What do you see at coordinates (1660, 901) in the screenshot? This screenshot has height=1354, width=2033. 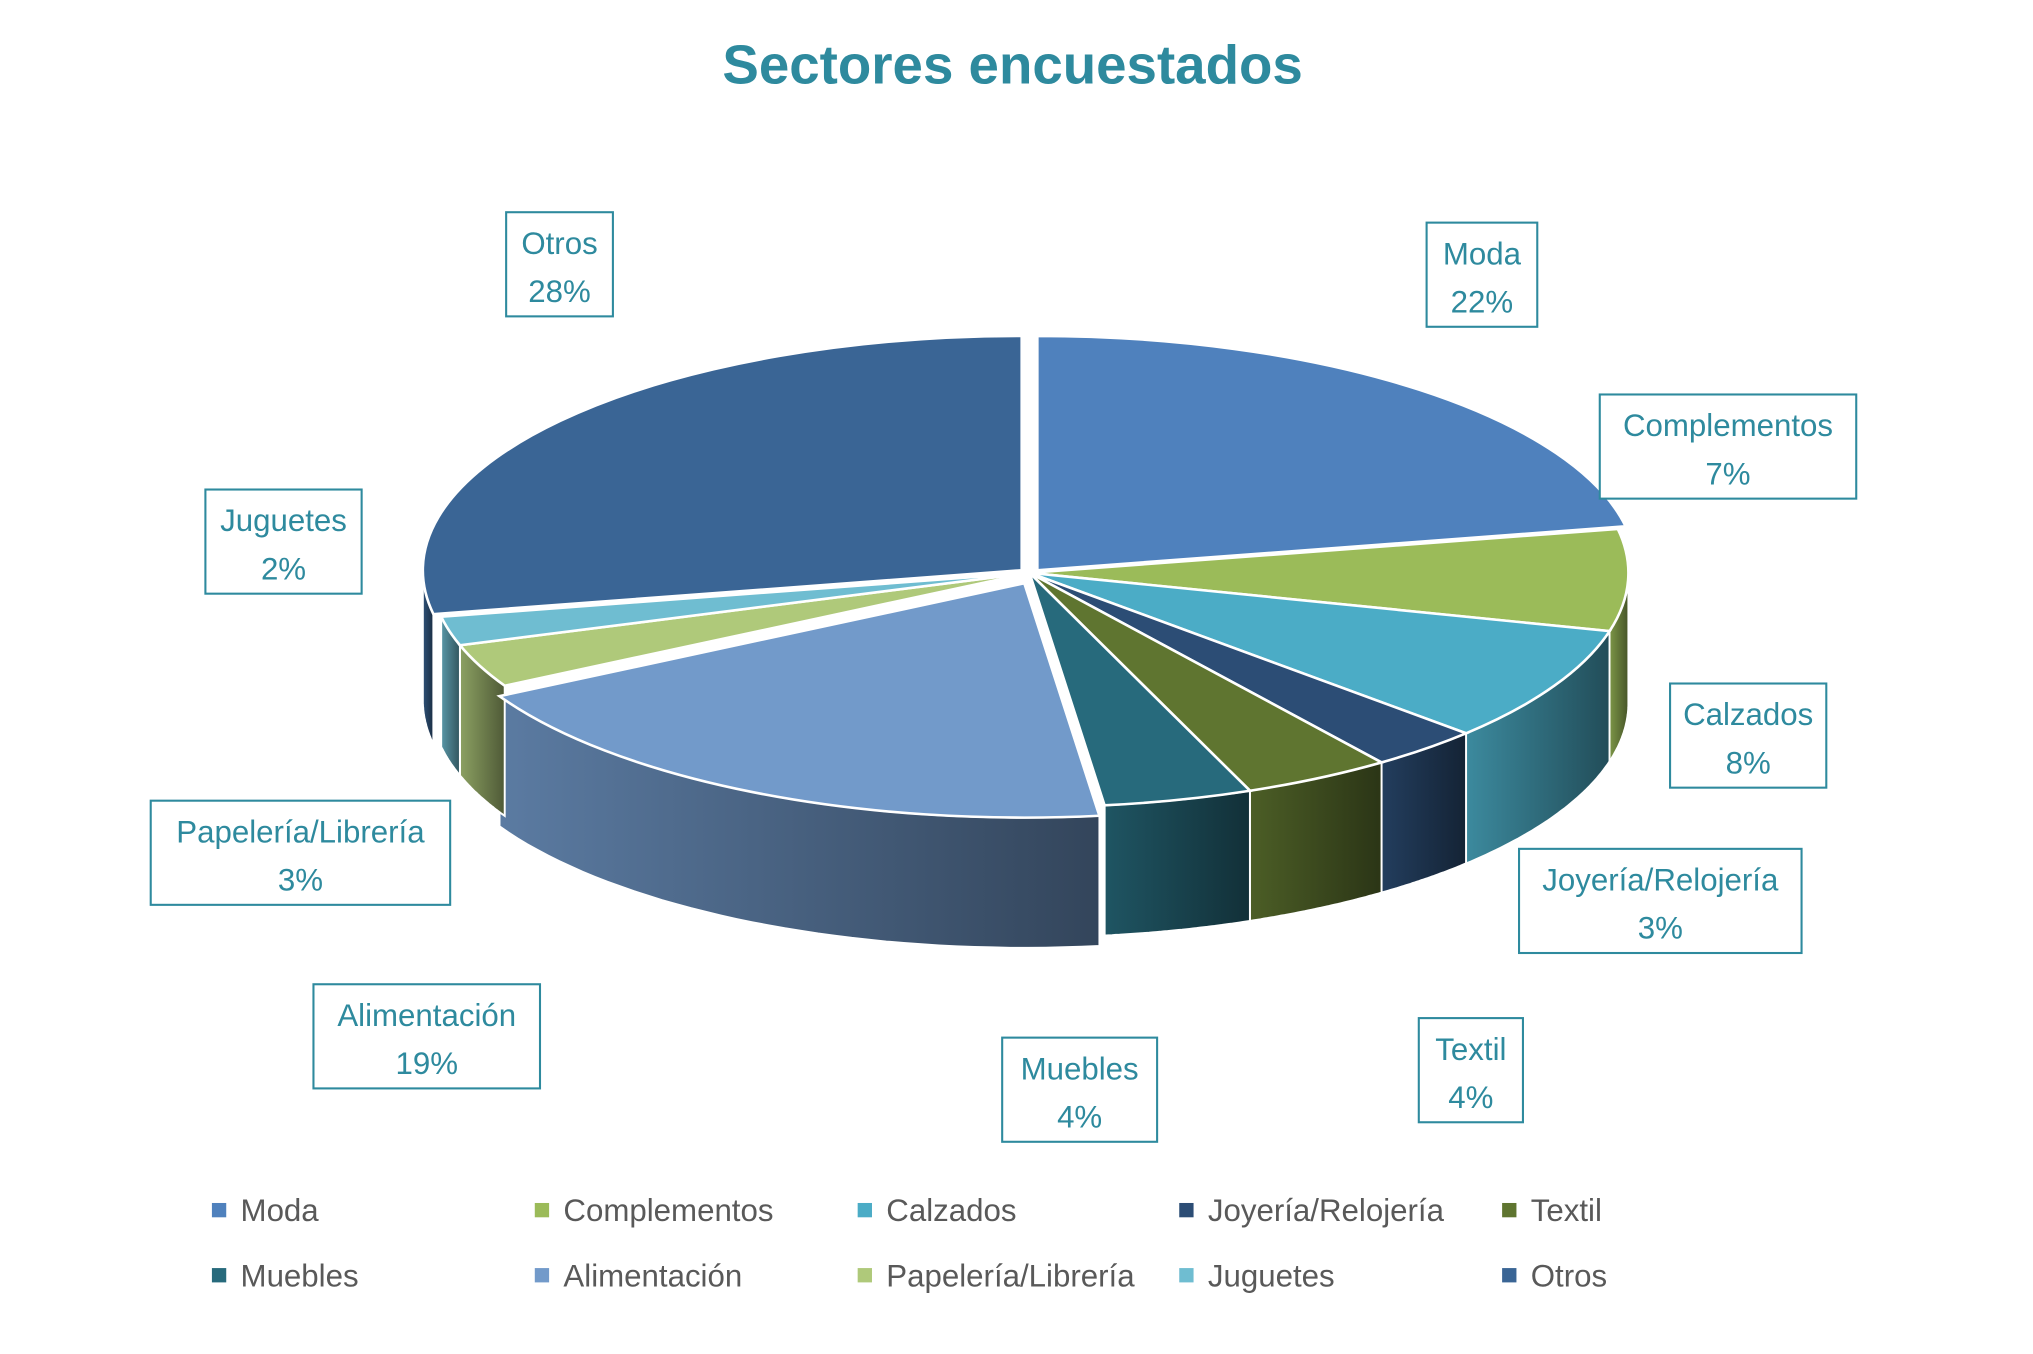 I see `data-label-joyeria-relojeria: Joyería/Relojería 3%` at bounding box center [1660, 901].